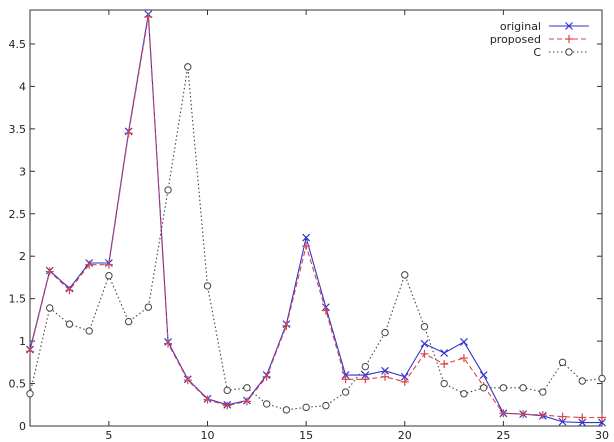  I want to click on y-tick-label: 3.5, so click(18, 129).